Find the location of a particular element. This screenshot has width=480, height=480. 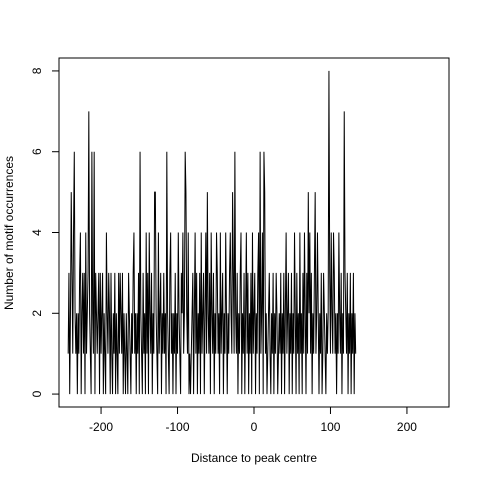

x-tick-label: 0 is located at coordinates (254, 427).